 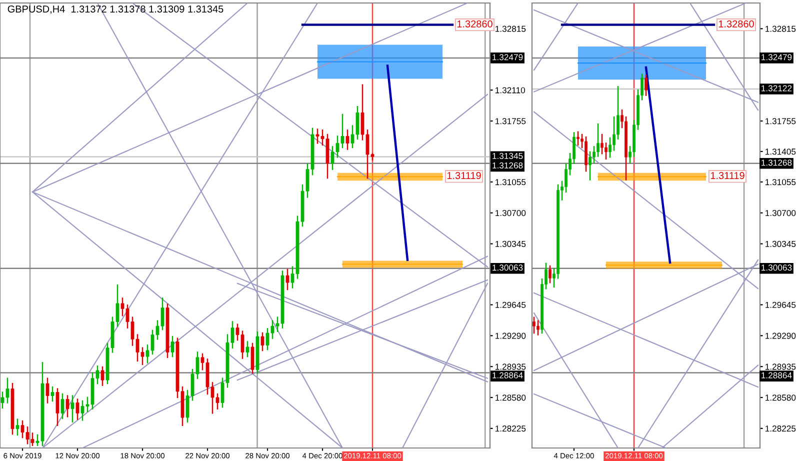 I want to click on chart-title: GBPUSD,H4 1.31372 1.31378 1.31309 1.31345, so click(x=116, y=9).